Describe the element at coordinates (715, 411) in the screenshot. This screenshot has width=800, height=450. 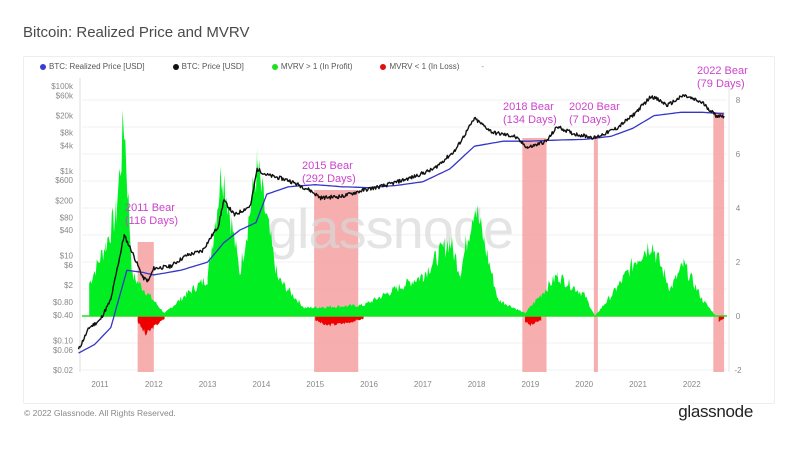
I see `glassnode-logo: glassnode` at that location.